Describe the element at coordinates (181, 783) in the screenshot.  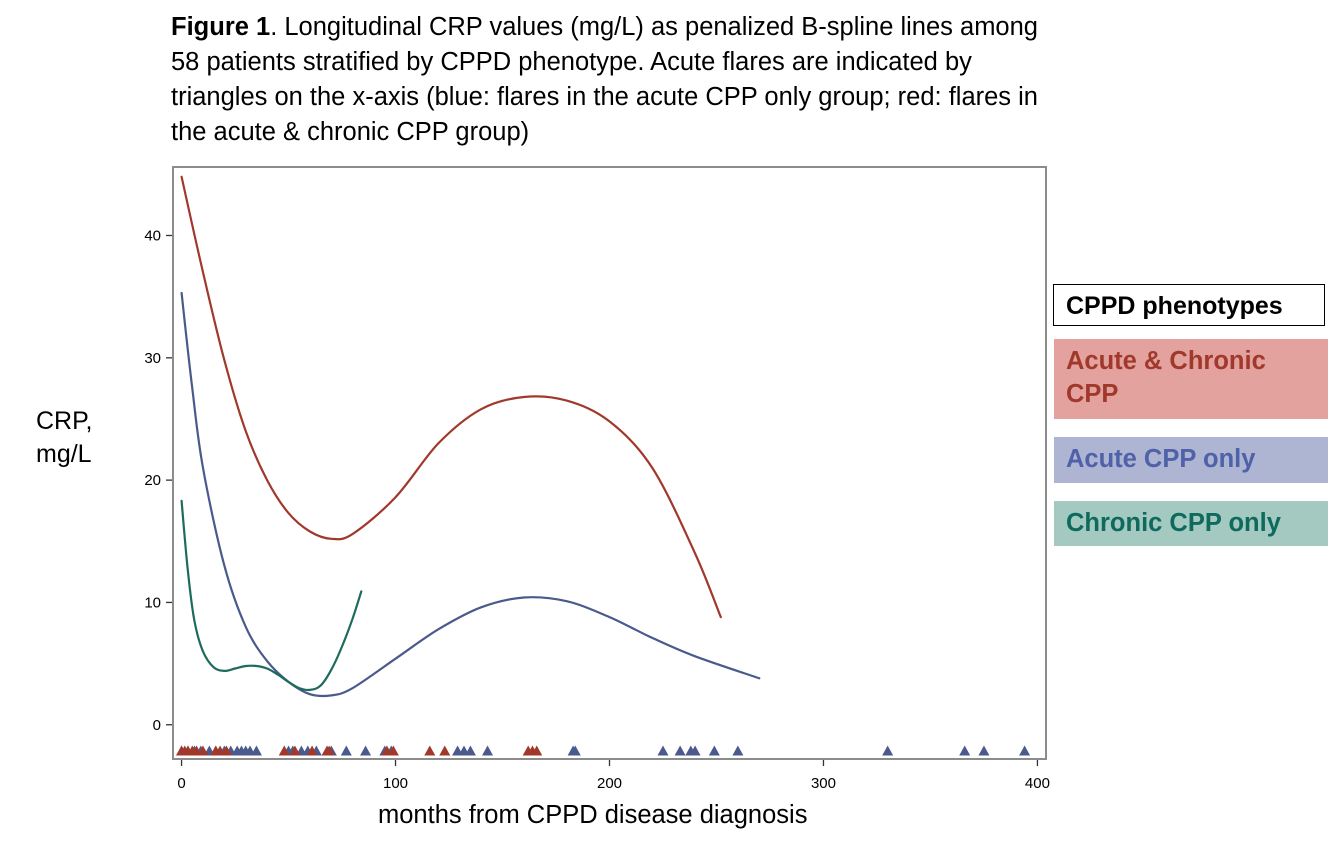
I see `x-tick-label: 0` at that location.